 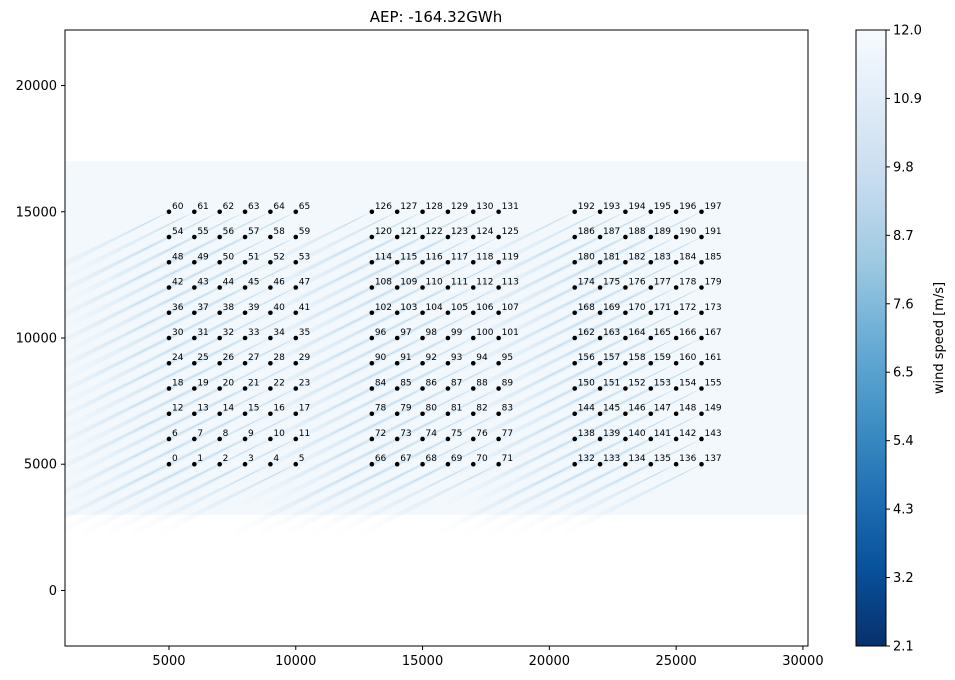 I want to click on turbine-label: 88, so click(x=482, y=383).